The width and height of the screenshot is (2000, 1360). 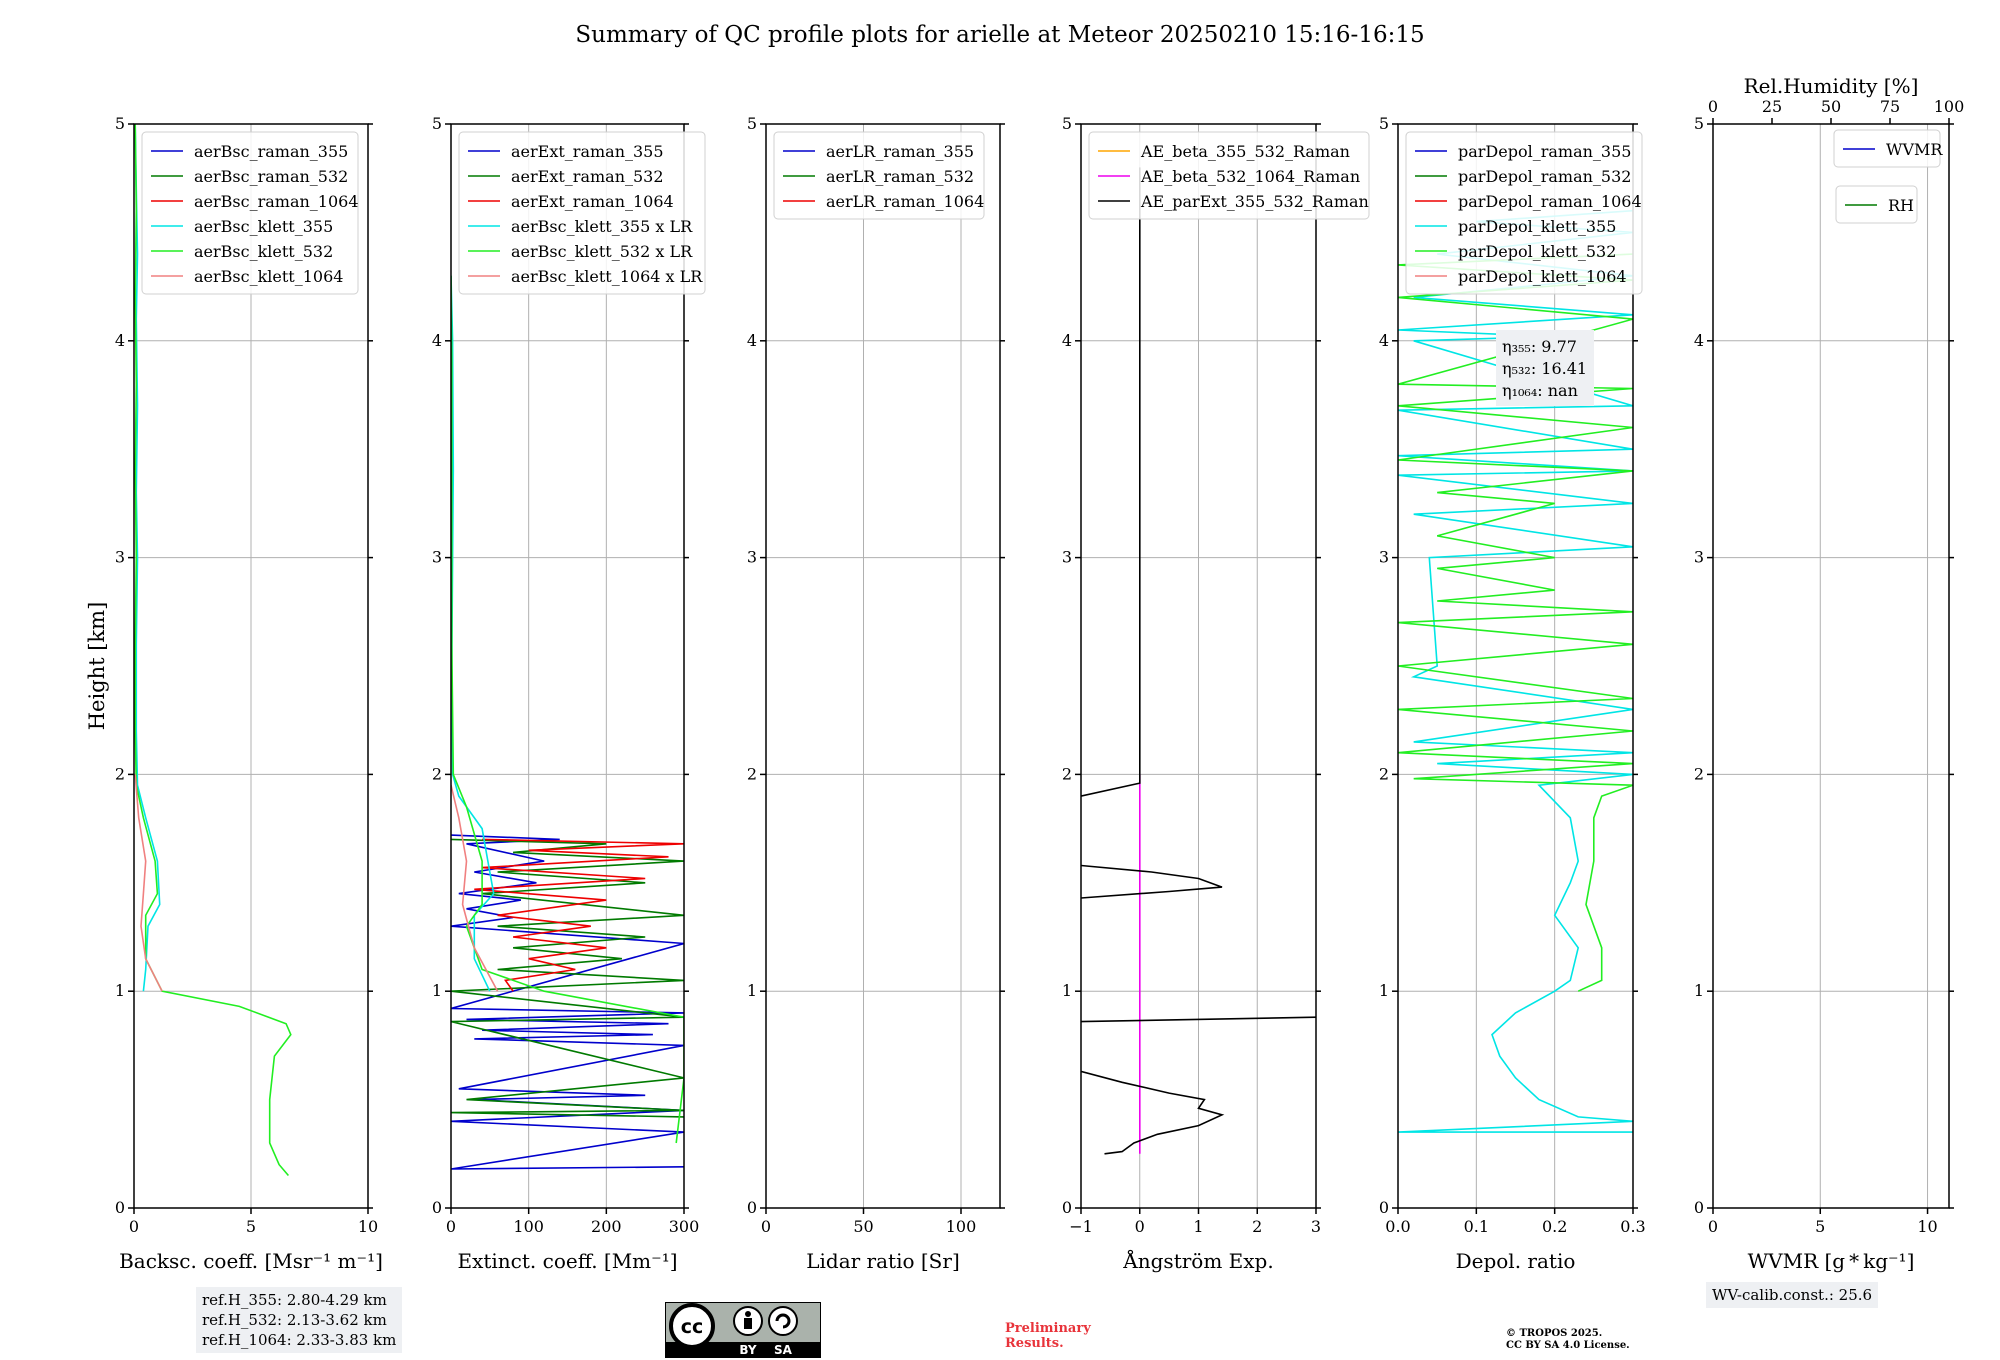 What do you see at coordinates (783, 1350) in the screenshot?
I see `sa-label: SA` at bounding box center [783, 1350].